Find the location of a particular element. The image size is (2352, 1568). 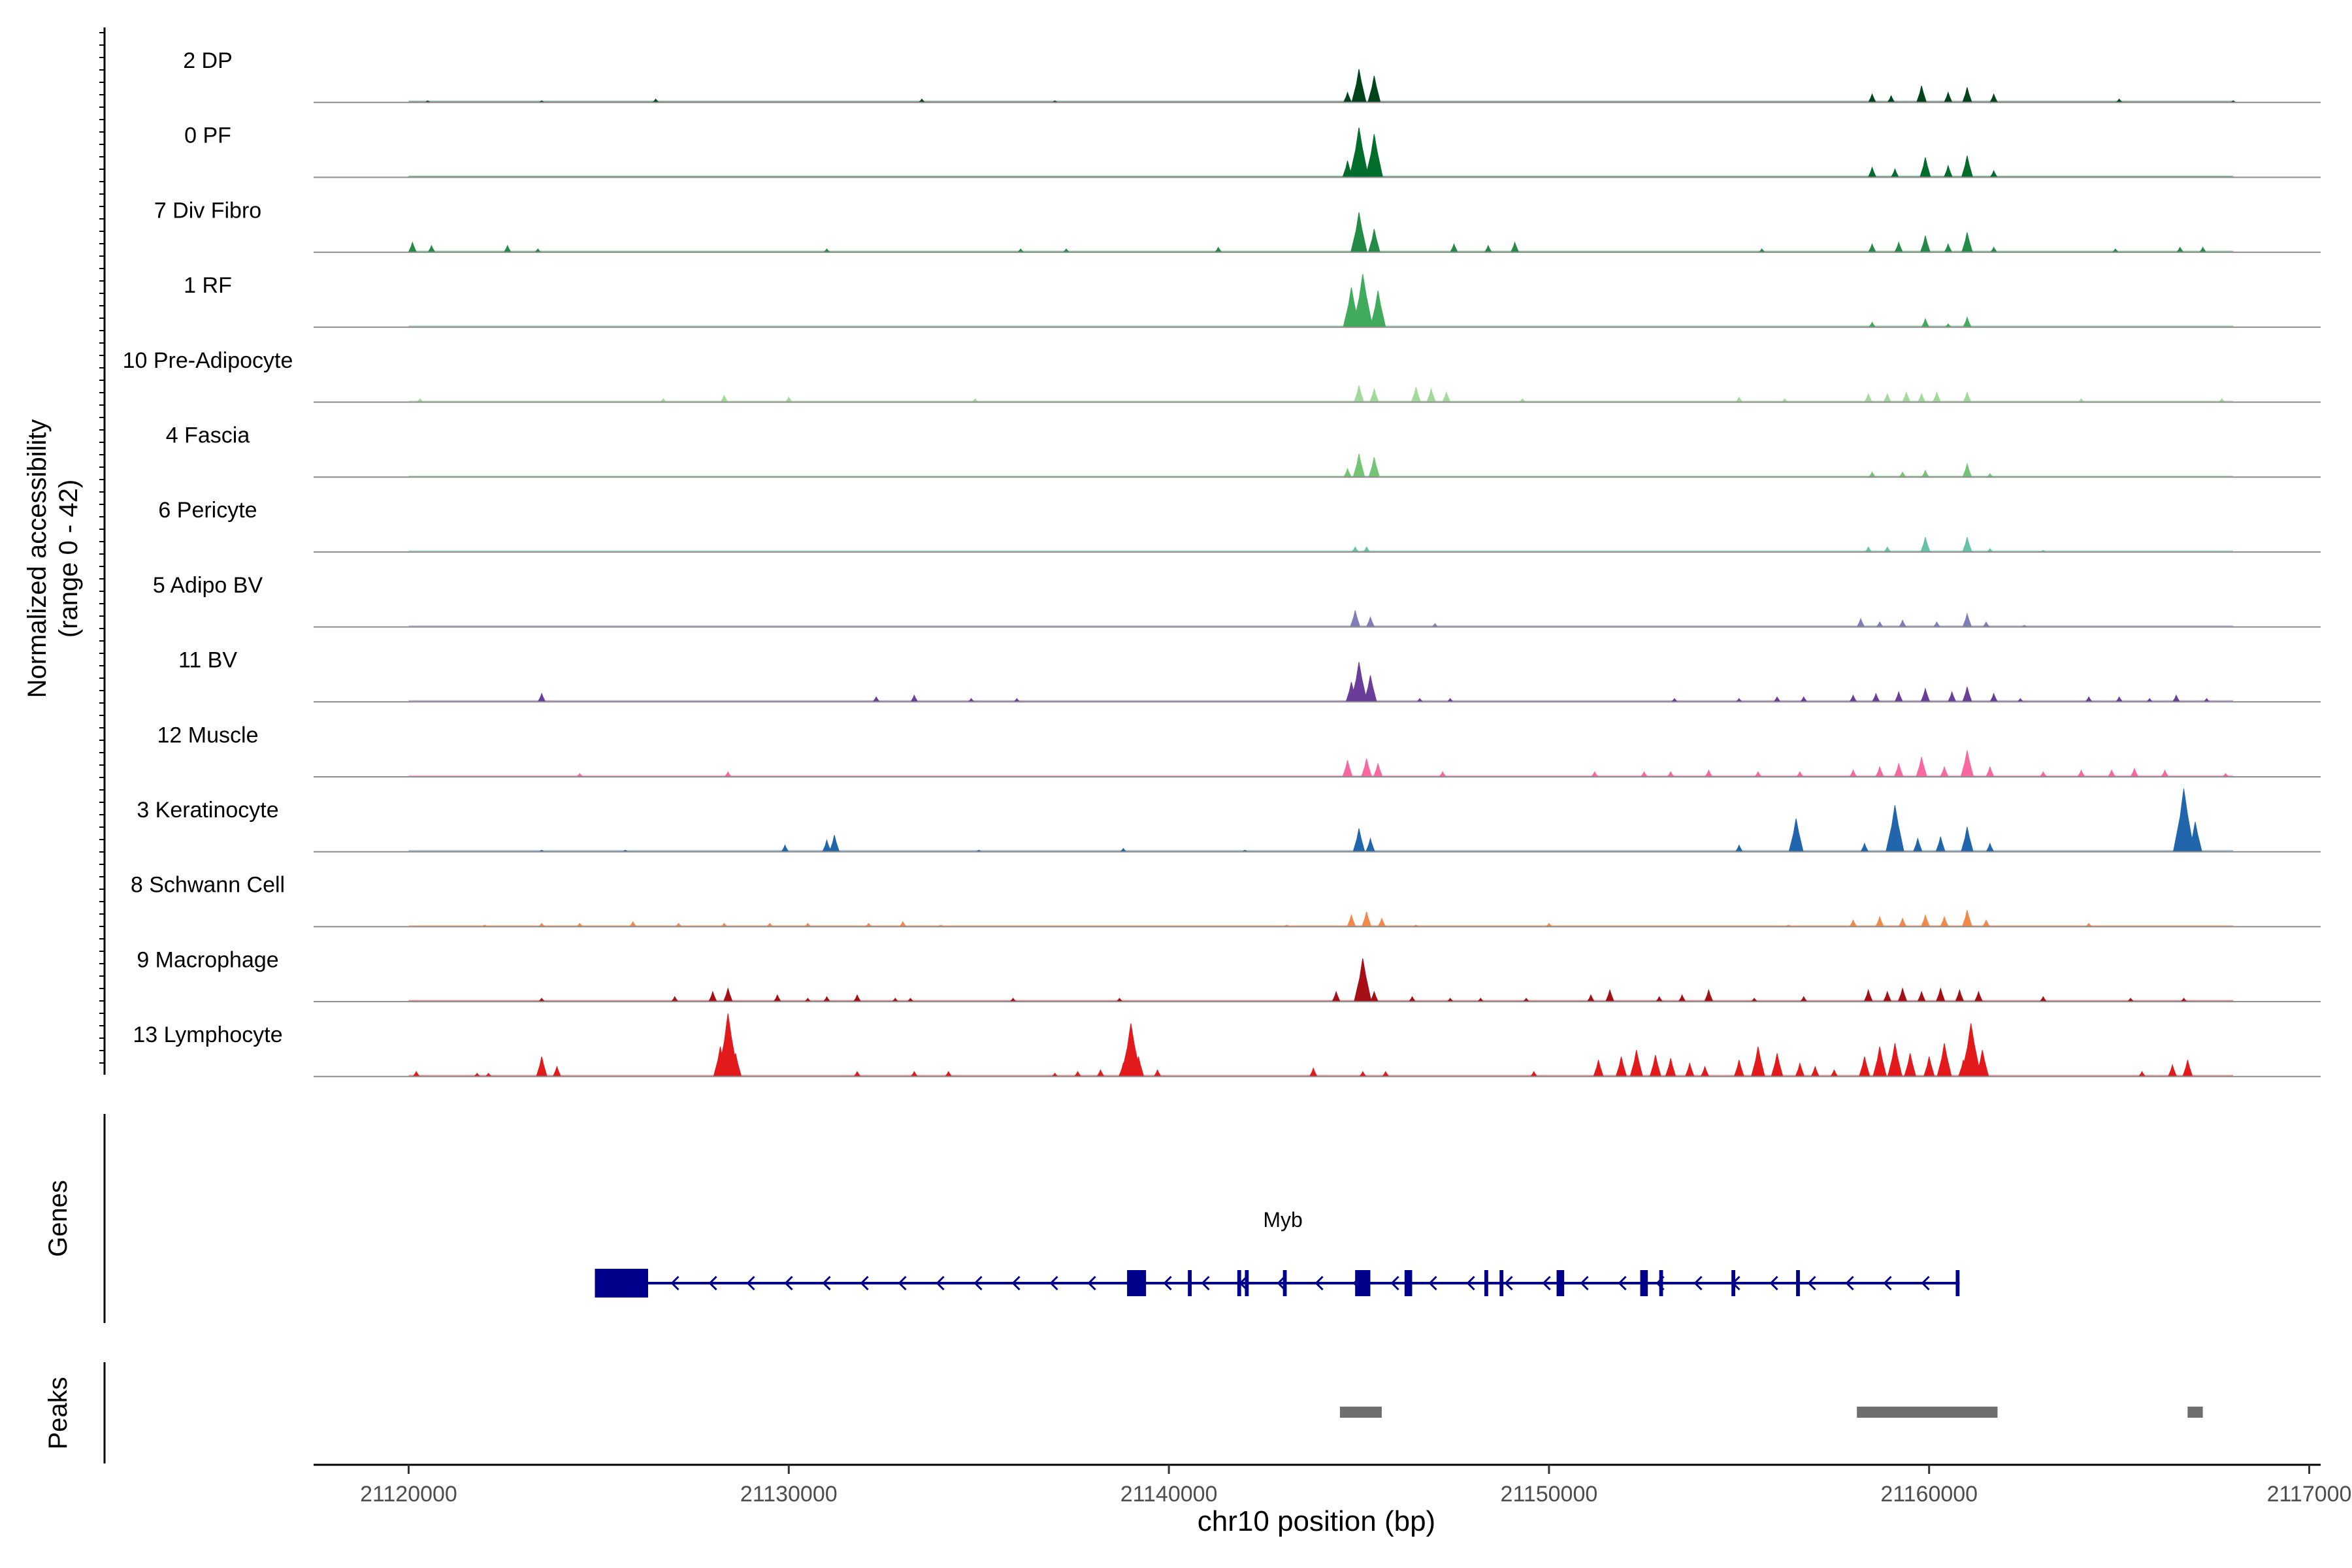

track-label: 12 Muscle is located at coordinates (208, 735).